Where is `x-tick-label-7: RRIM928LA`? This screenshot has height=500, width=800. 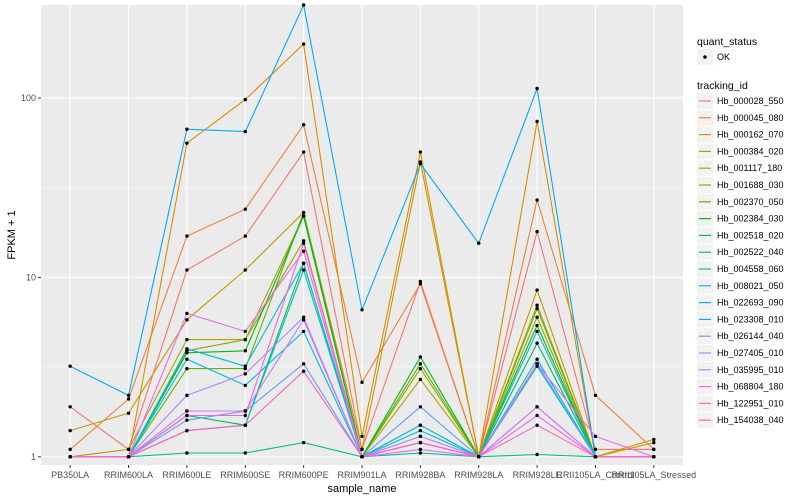 x-tick-label-7: RRIM928LA is located at coordinates (478, 475).